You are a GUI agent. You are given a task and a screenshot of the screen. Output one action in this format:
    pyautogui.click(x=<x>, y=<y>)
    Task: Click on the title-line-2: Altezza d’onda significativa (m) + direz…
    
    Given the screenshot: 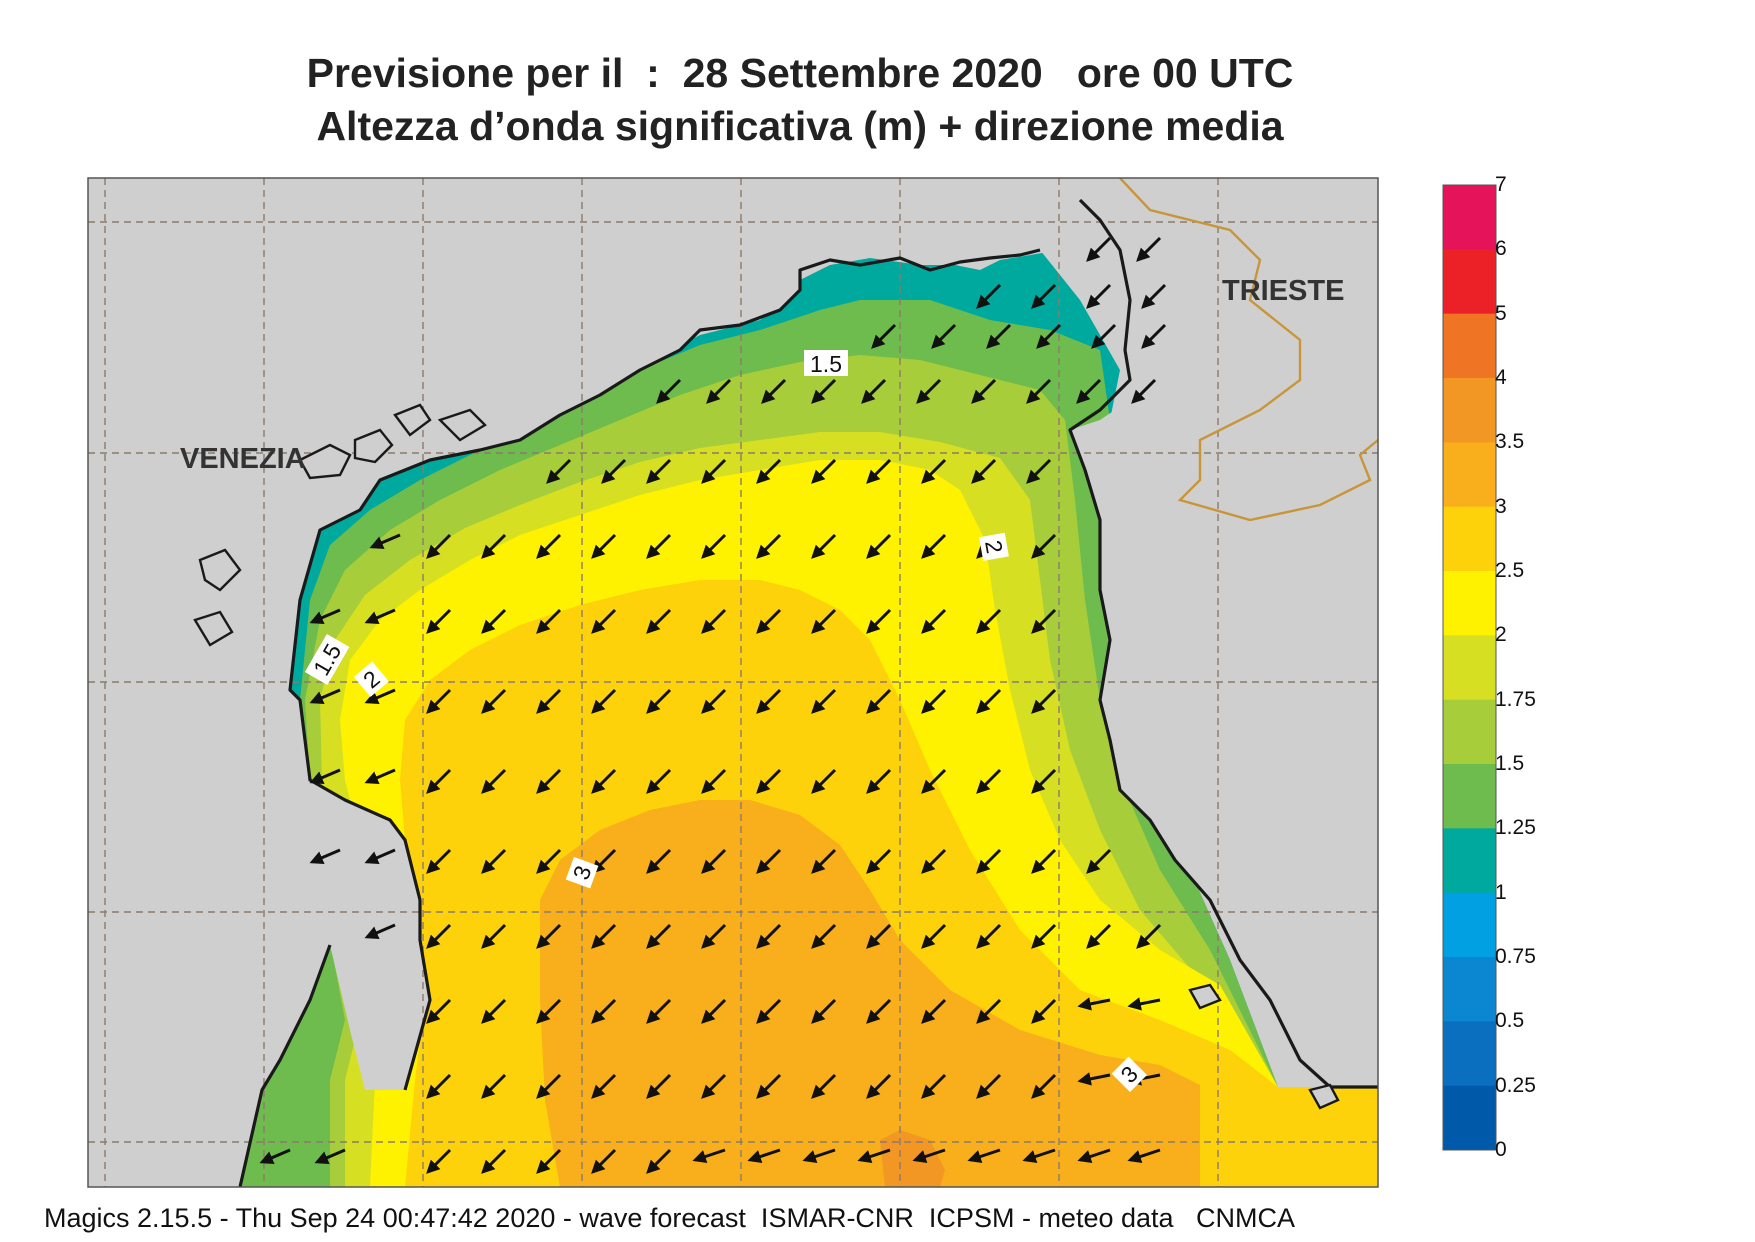 What is the action you would take?
    pyautogui.click(x=800, y=126)
    